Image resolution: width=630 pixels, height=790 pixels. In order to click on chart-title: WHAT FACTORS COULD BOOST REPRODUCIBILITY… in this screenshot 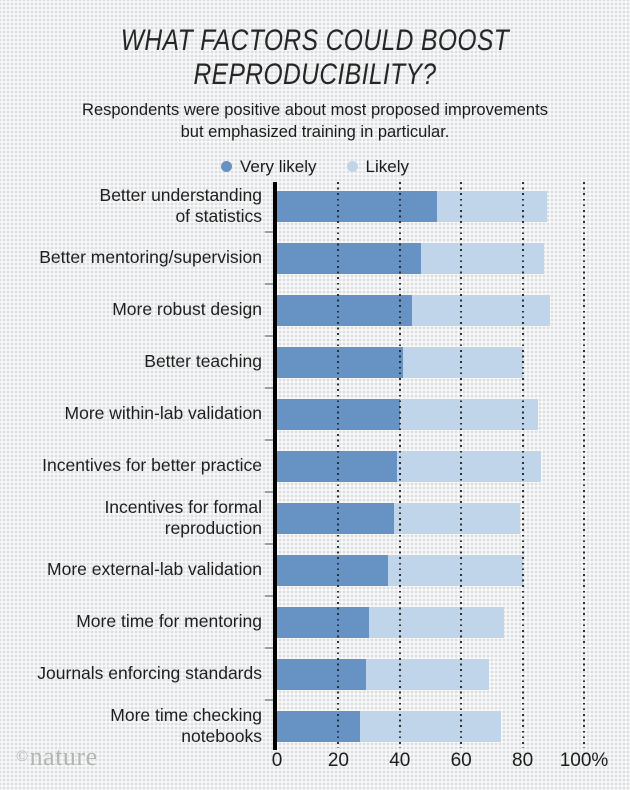, I will do `click(315, 57)`.